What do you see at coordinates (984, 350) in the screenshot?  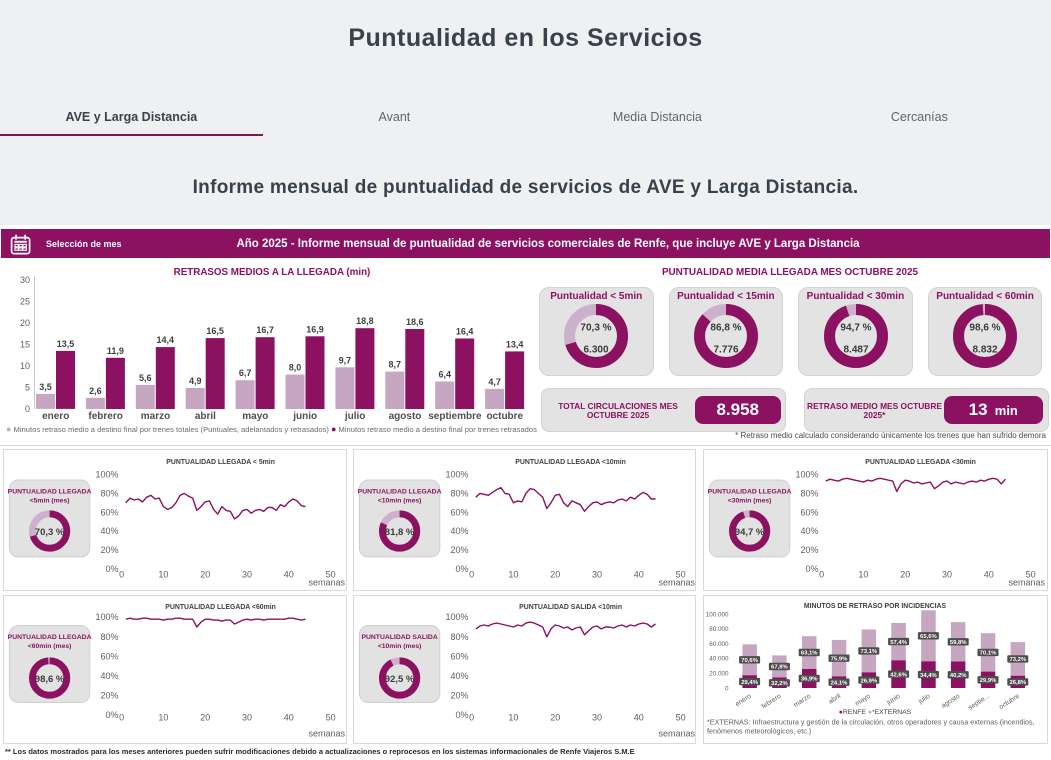 I see `svg-text: 8.832` at bounding box center [984, 350].